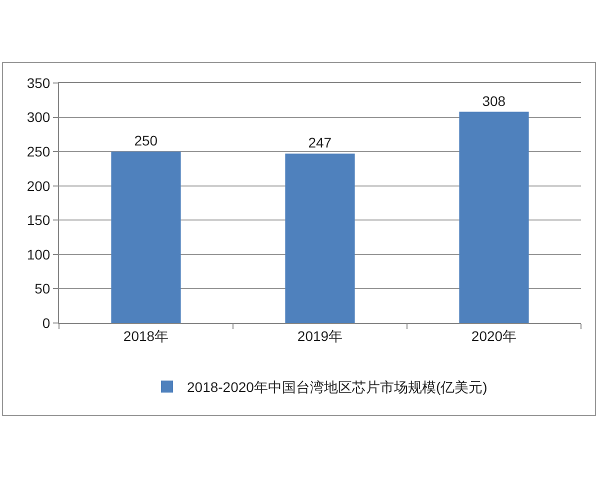 This screenshot has height=480, width=600. What do you see at coordinates (38, 117) in the screenshot?
I see `y-tick-label: 300` at bounding box center [38, 117].